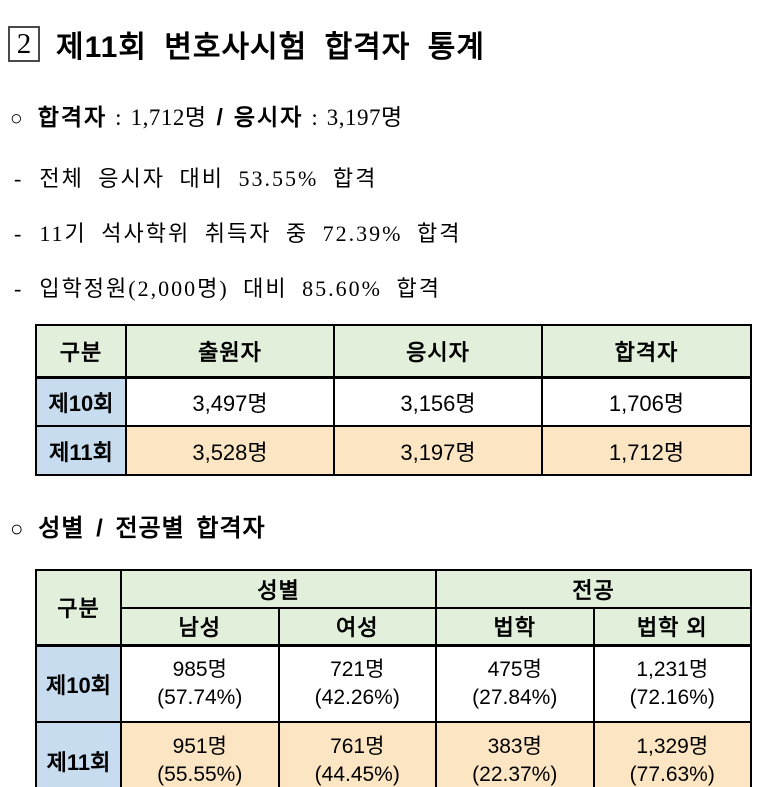  I want to click on header-group-major: 전공, so click(593, 589).